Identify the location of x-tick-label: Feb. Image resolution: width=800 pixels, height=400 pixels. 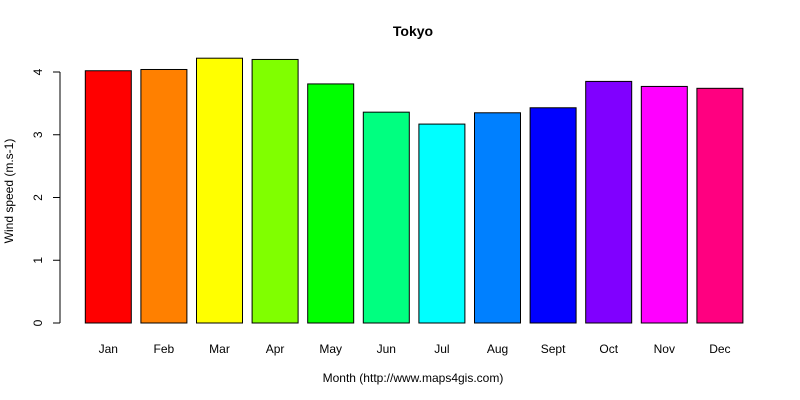
(164, 349).